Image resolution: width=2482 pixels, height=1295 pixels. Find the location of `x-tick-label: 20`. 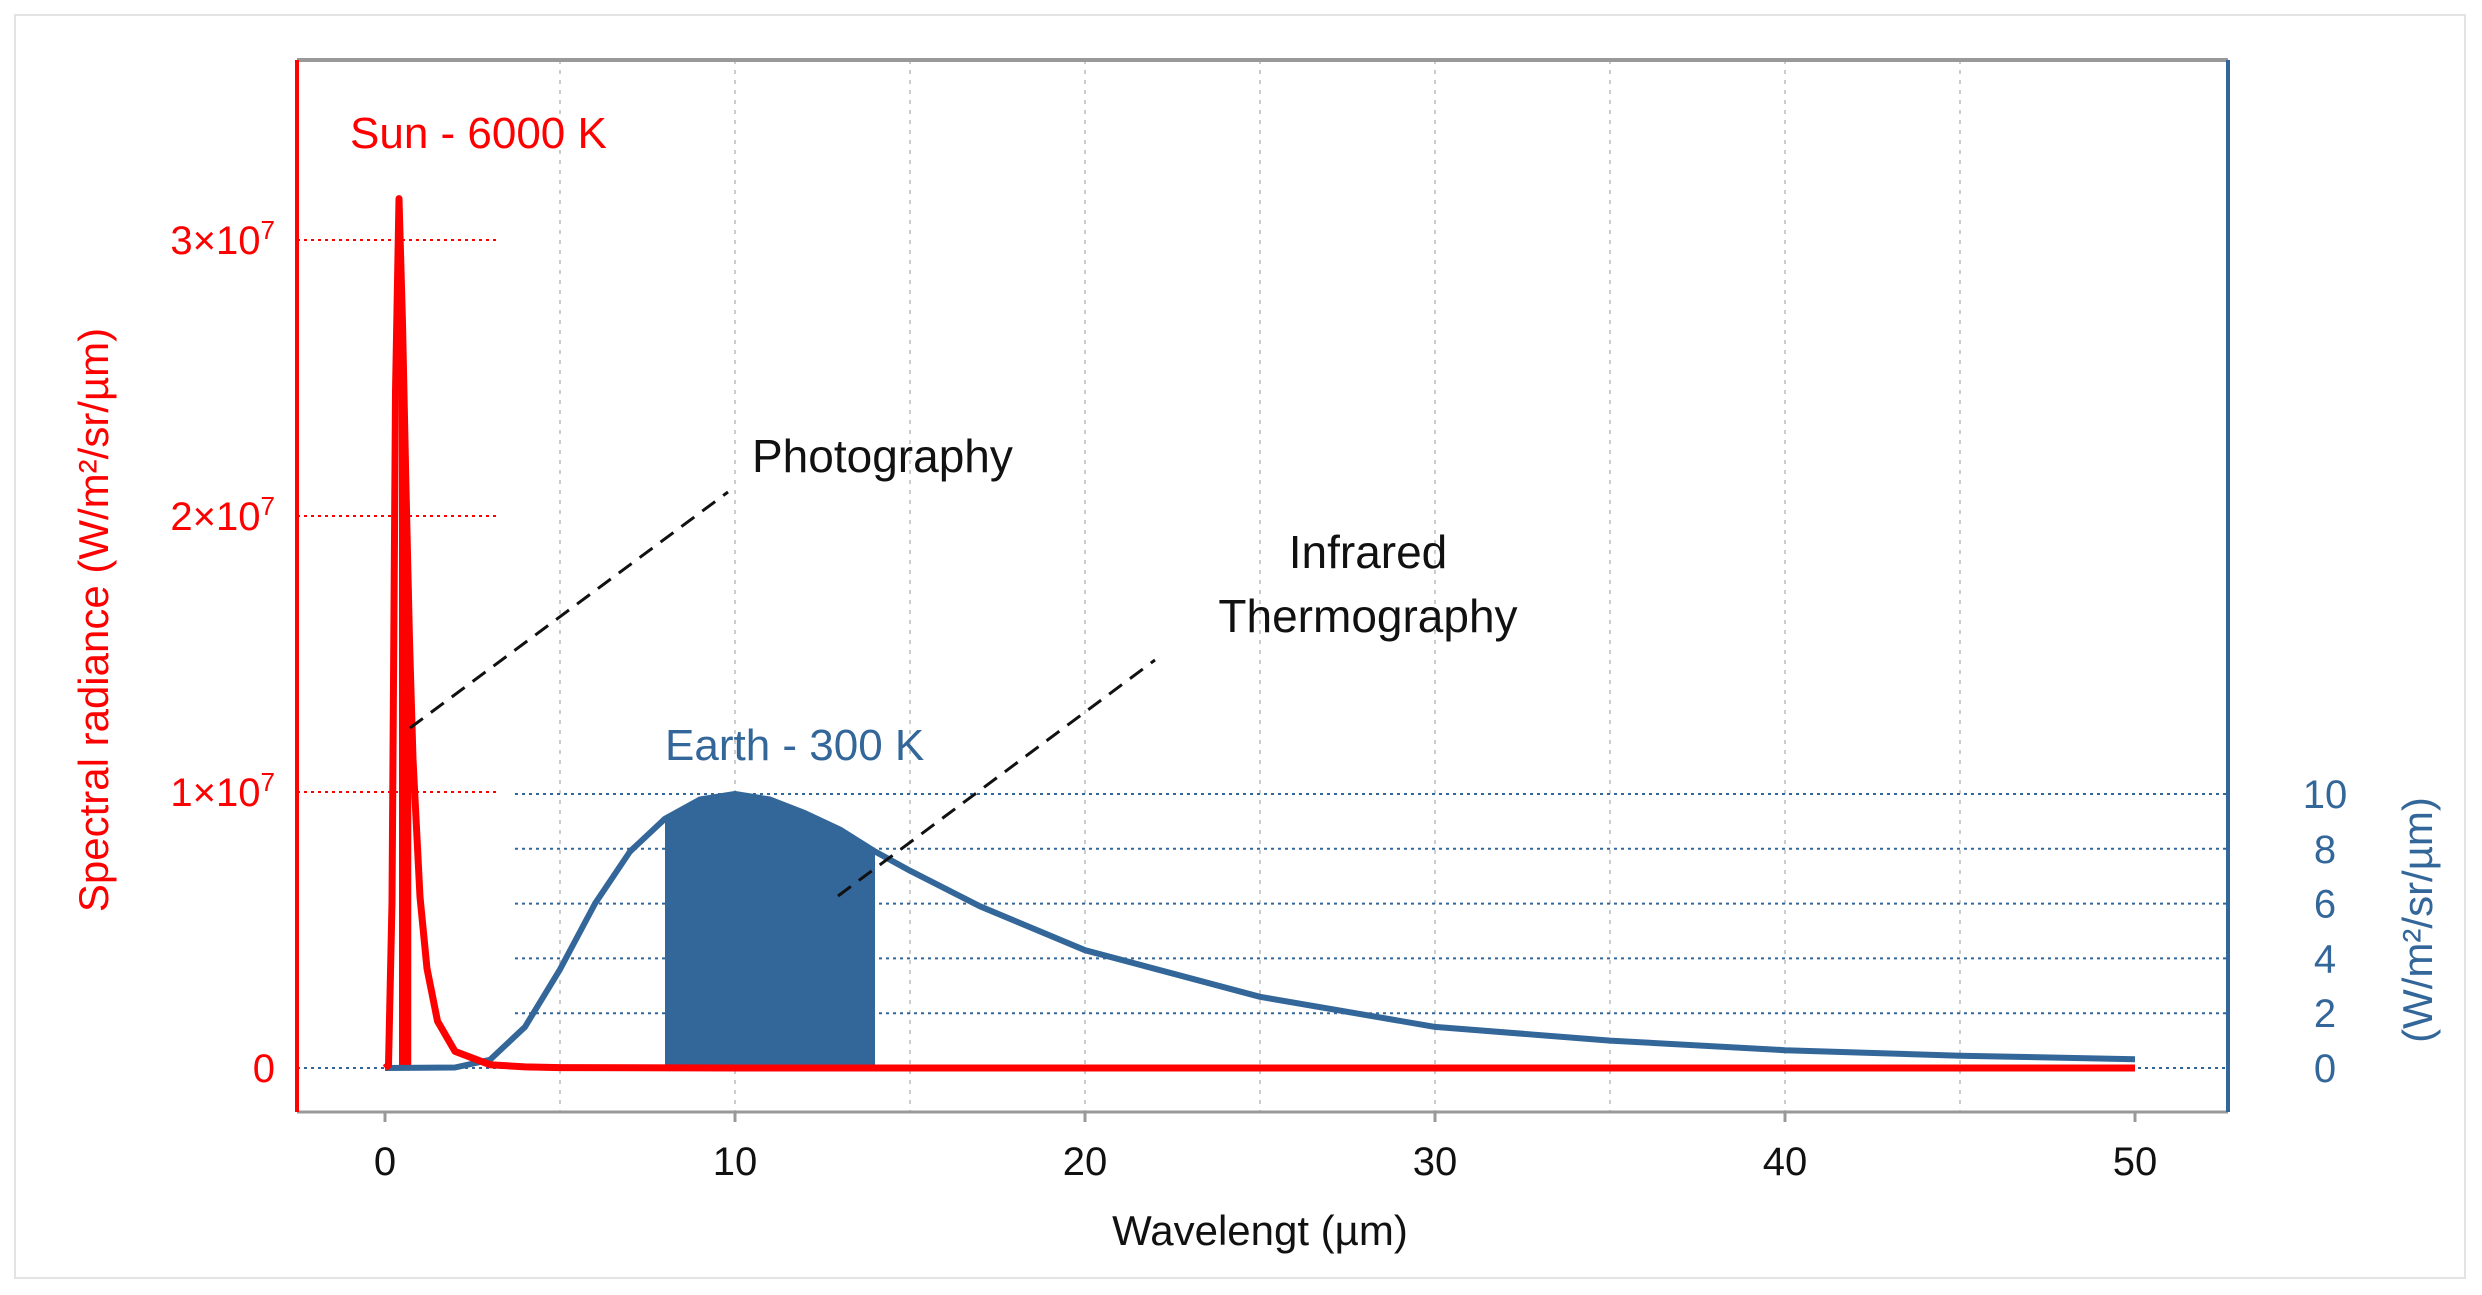

x-tick-label: 20 is located at coordinates (1085, 1162).